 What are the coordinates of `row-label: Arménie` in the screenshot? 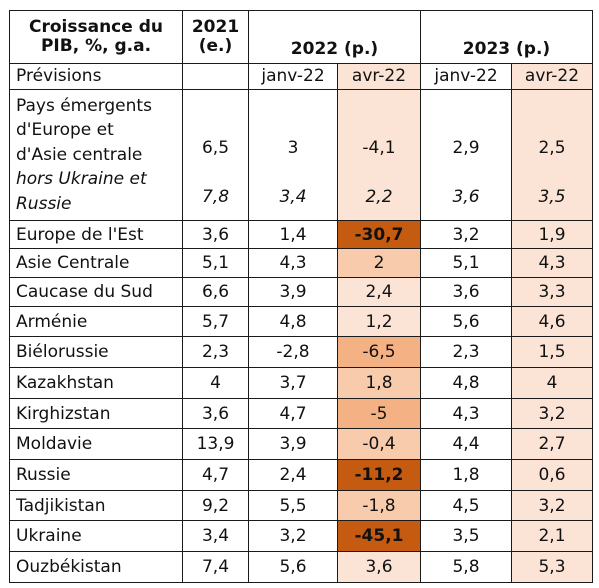 It's located at (96, 321).